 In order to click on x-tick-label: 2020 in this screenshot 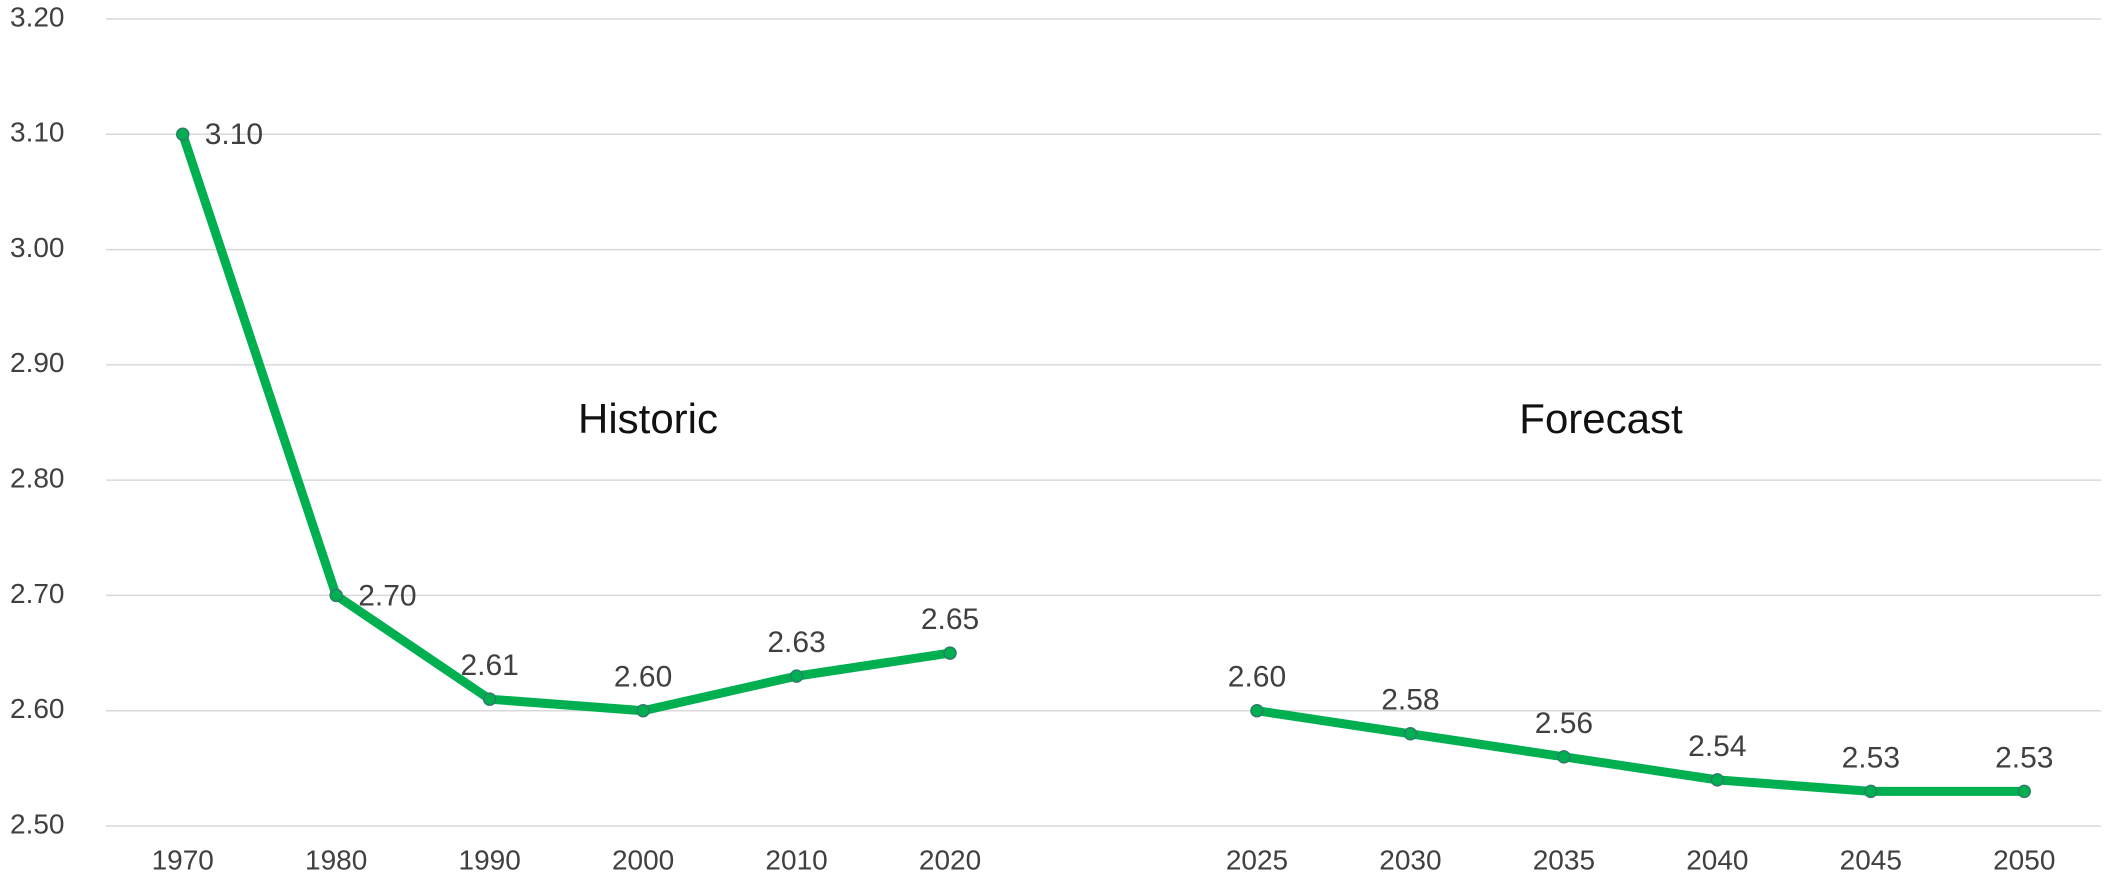, I will do `click(950, 859)`.